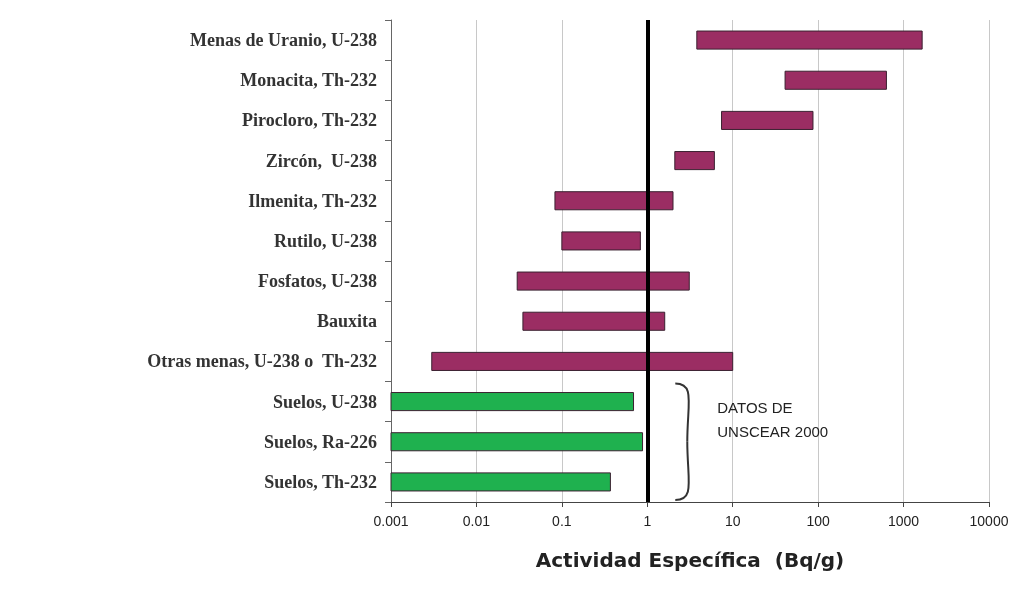 Image resolution: width=1030 pixels, height=596 pixels. What do you see at coordinates (690, 560) in the screenshot?
I see `x-axis-title: Actividad Específica (Bq/g)` at bounding box center [690, 560].